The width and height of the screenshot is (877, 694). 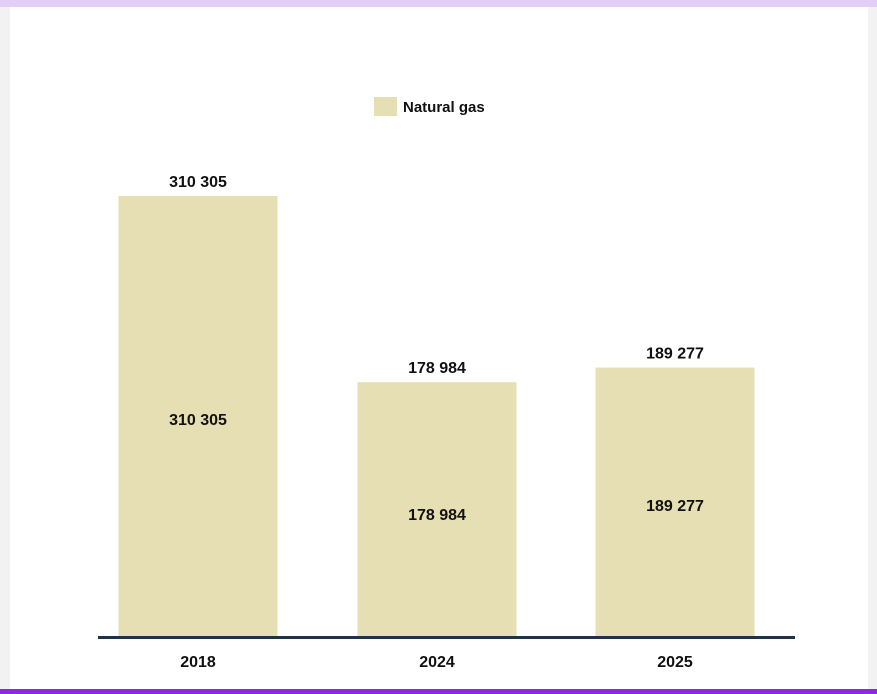 What do you see at coordinates (438, 691) in the screenshot?
I see `bottom-border-strip` at bounding box center [438, 691].